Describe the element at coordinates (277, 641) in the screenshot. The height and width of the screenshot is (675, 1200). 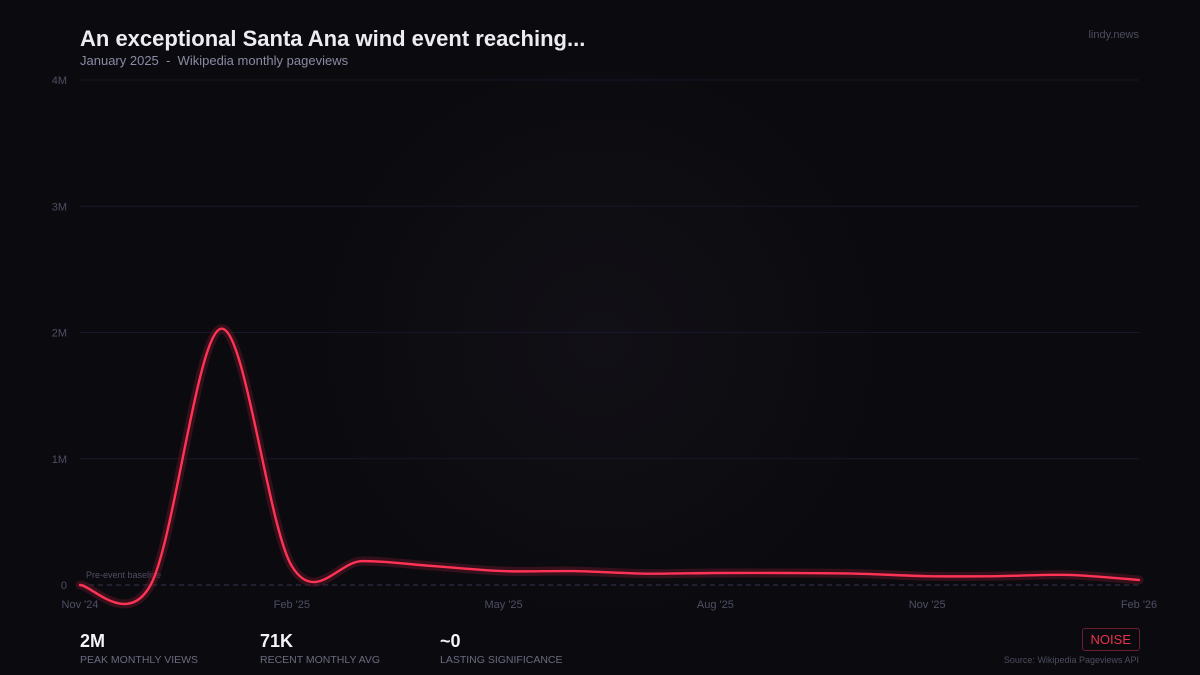
I see `stat-value: 71K` at that location.